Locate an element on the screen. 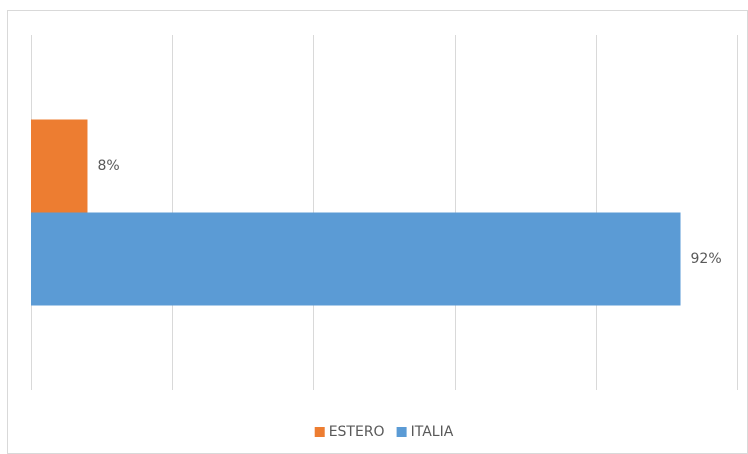 This screenshot has height=454, width=748. data-label: 8% is located at coordinates (108, 166).